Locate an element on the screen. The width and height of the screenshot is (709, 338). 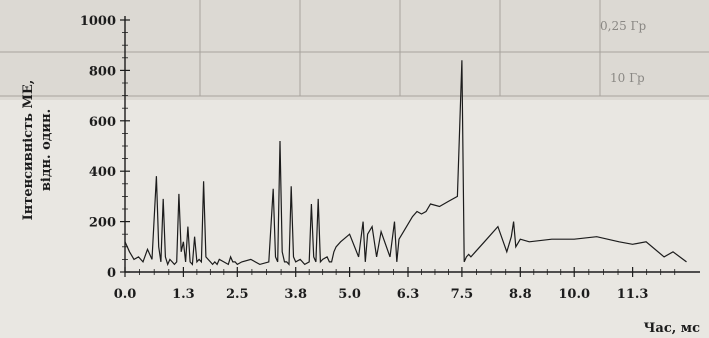
y-tick-label-3: 600 is located at coordinates (102, 122).